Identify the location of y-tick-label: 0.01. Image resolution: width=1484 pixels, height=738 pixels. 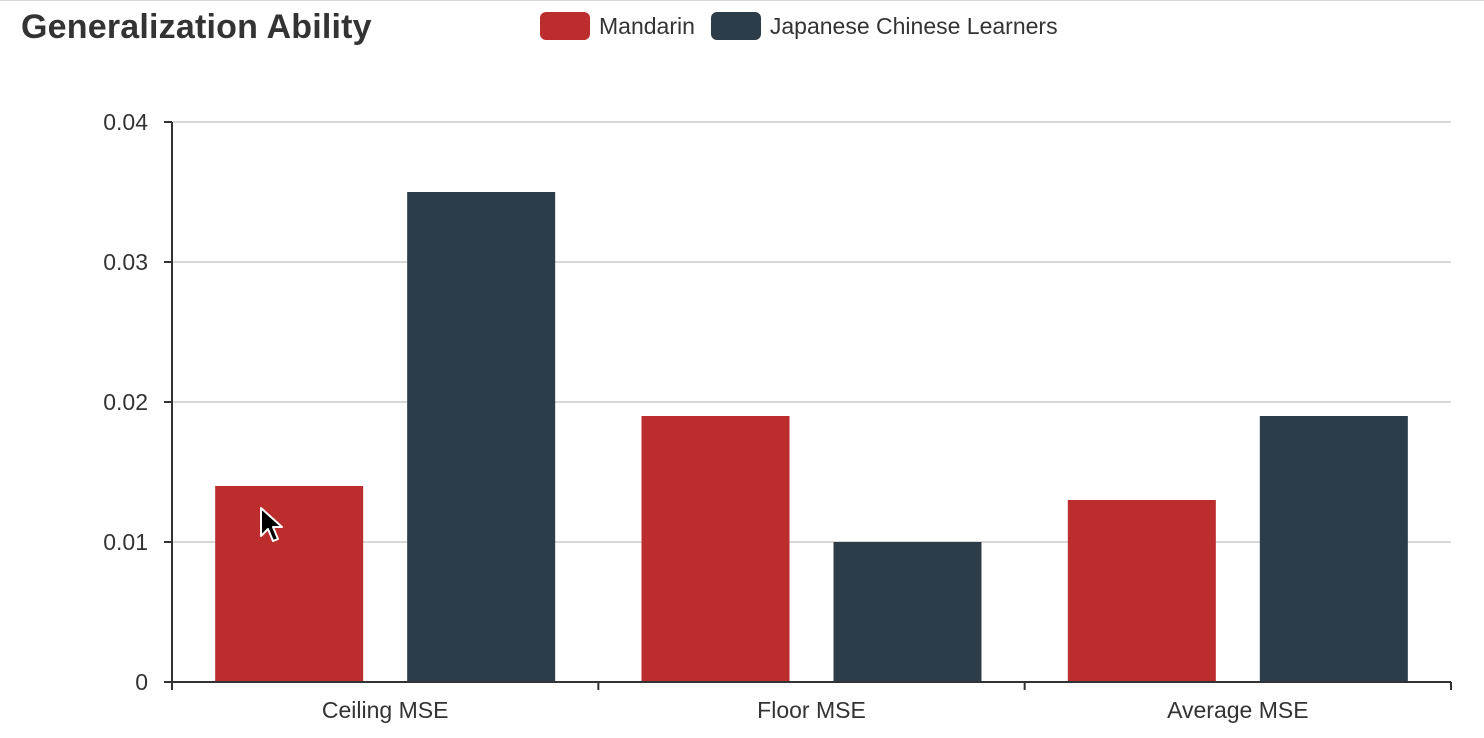
(125, 542).